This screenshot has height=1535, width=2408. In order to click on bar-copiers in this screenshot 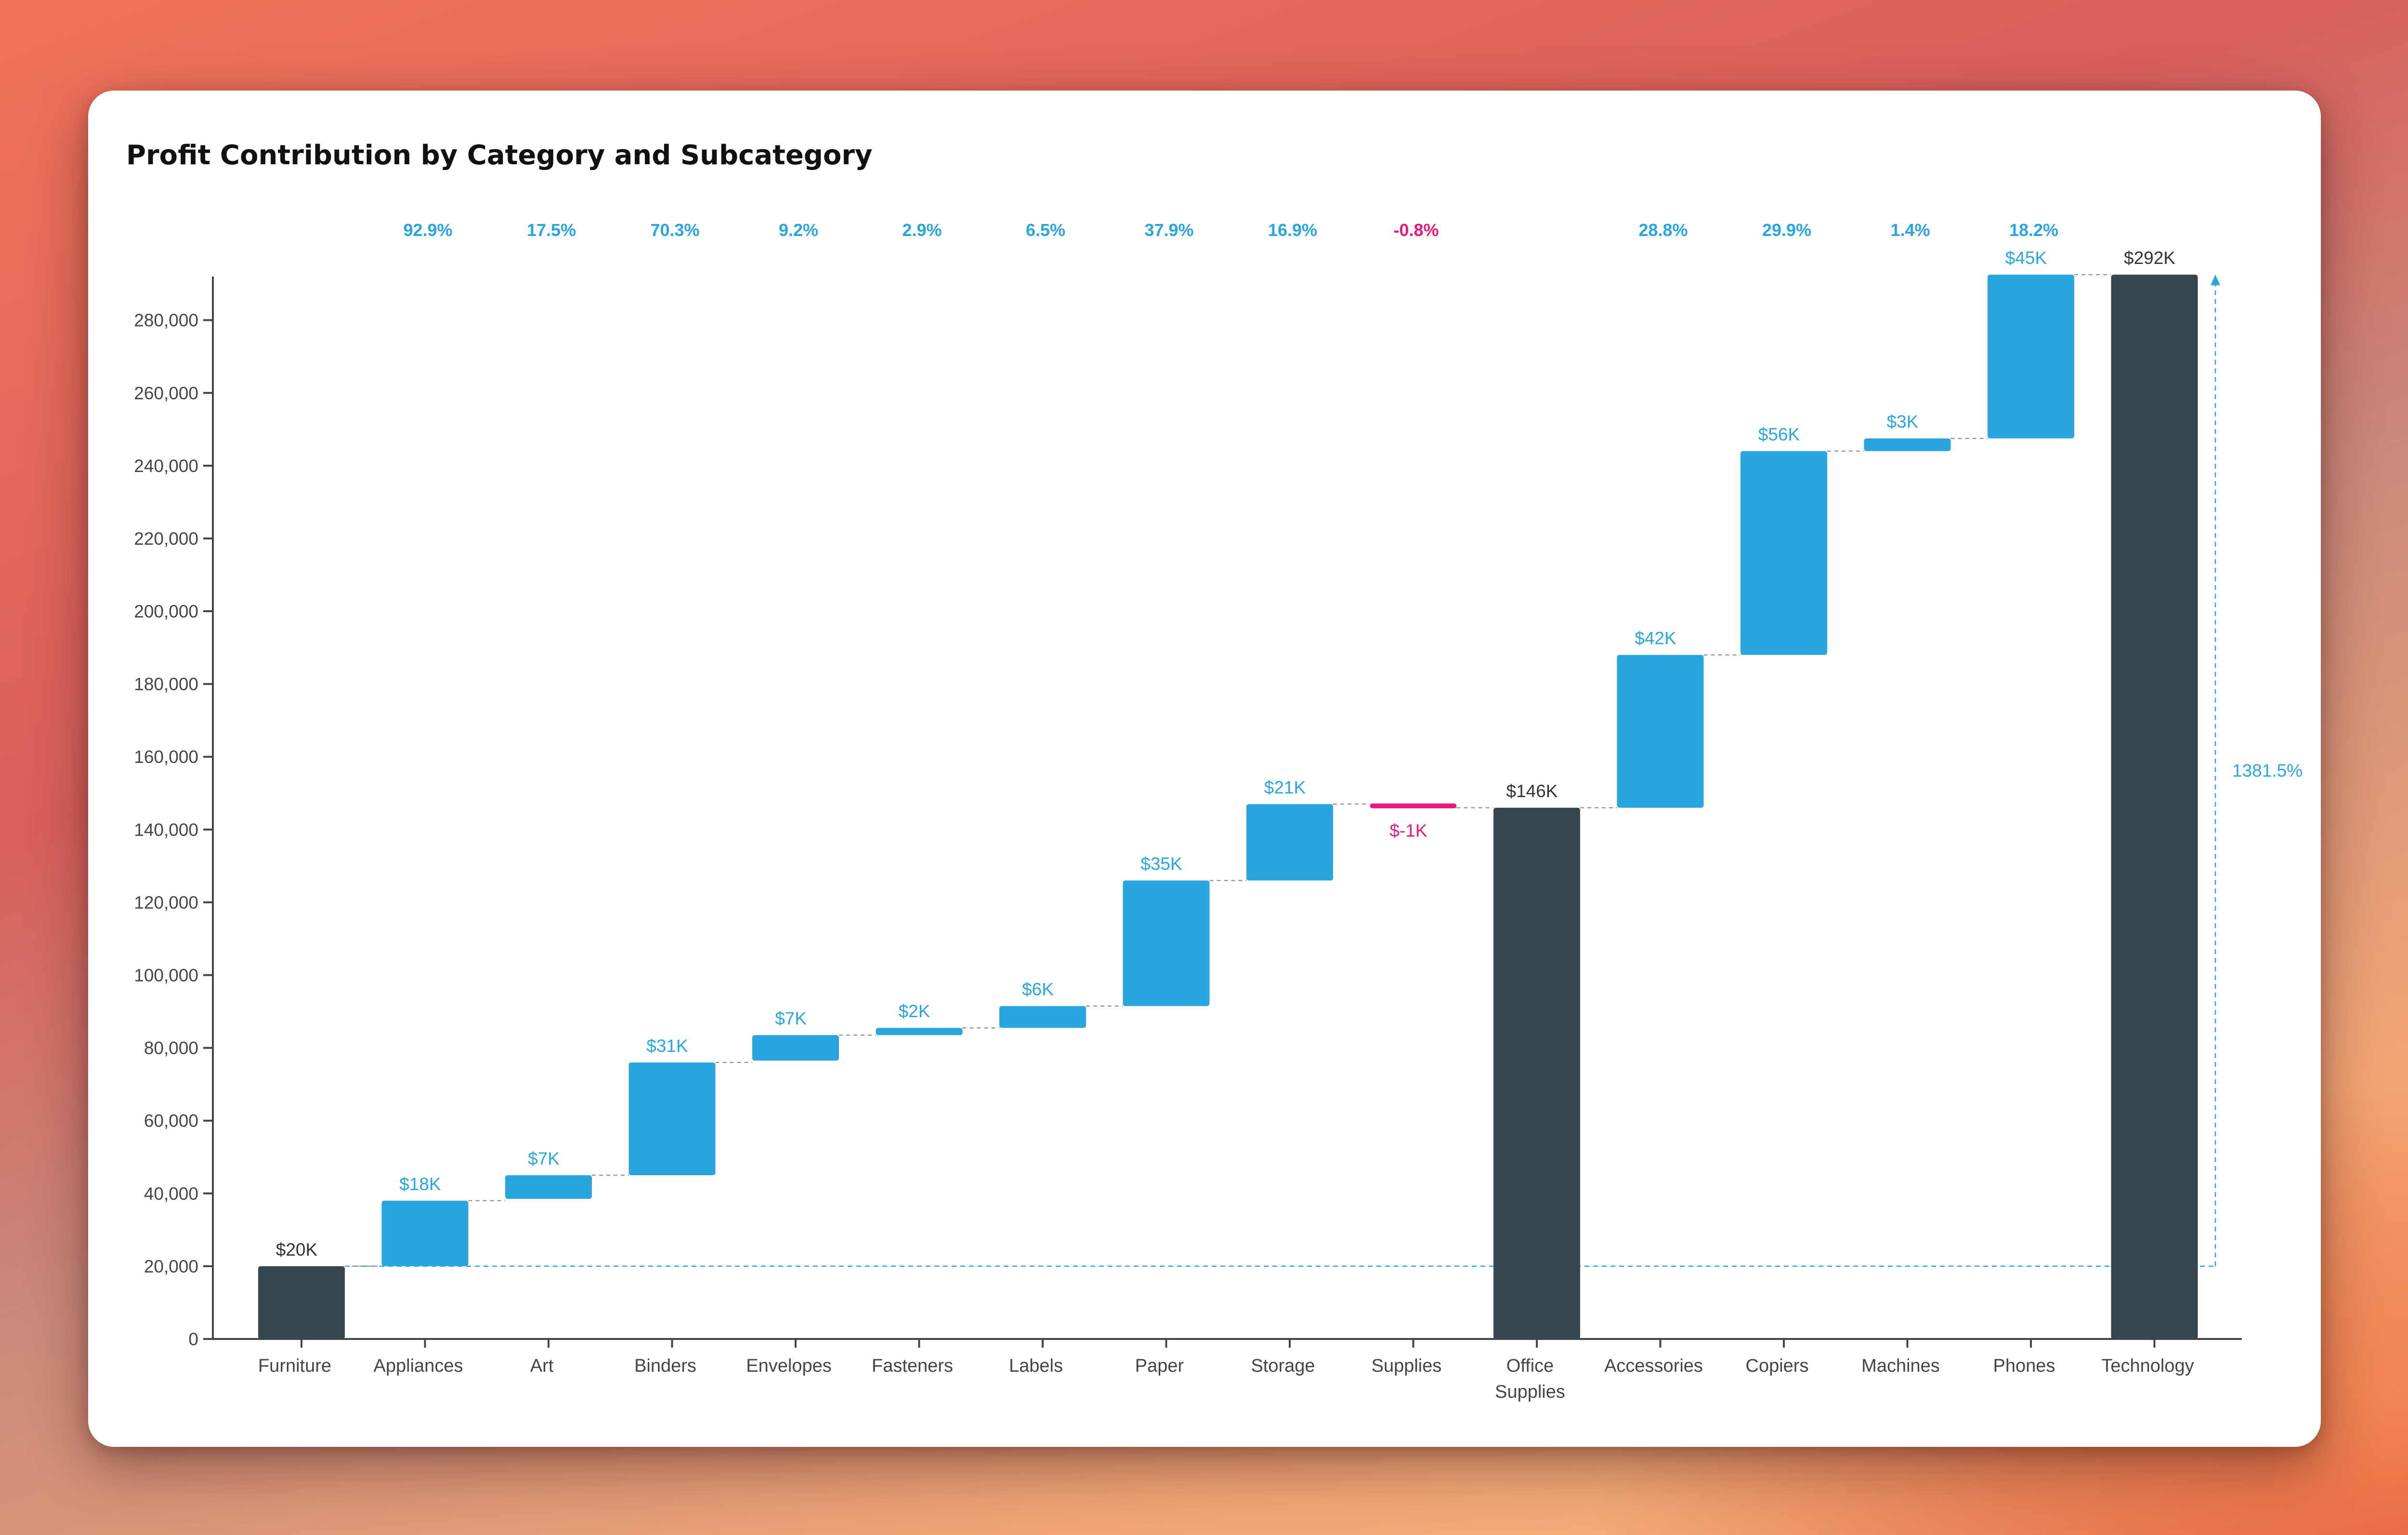, I will do `click(1784, 553)`.